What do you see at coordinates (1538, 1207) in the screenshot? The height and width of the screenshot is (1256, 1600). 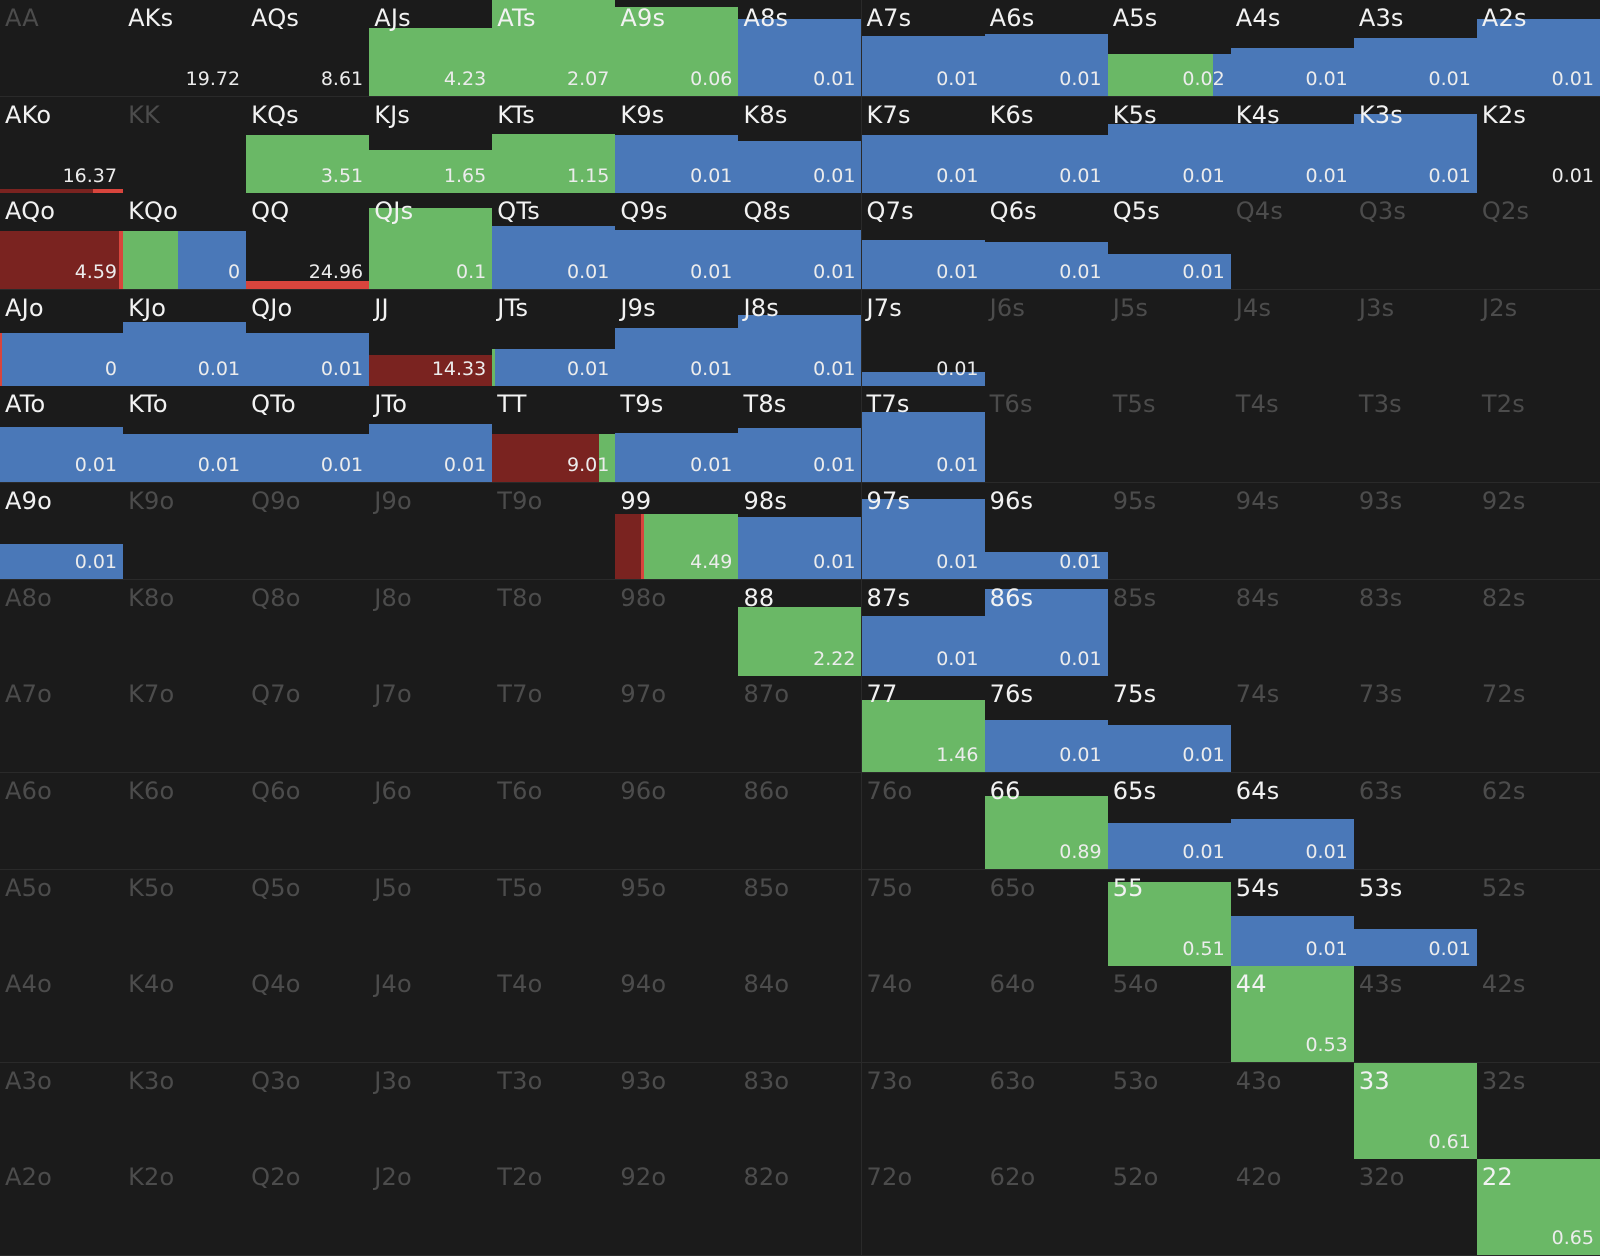 I see `hand-cell-22: 22 0.65` at bounding box center [1538, 1207].